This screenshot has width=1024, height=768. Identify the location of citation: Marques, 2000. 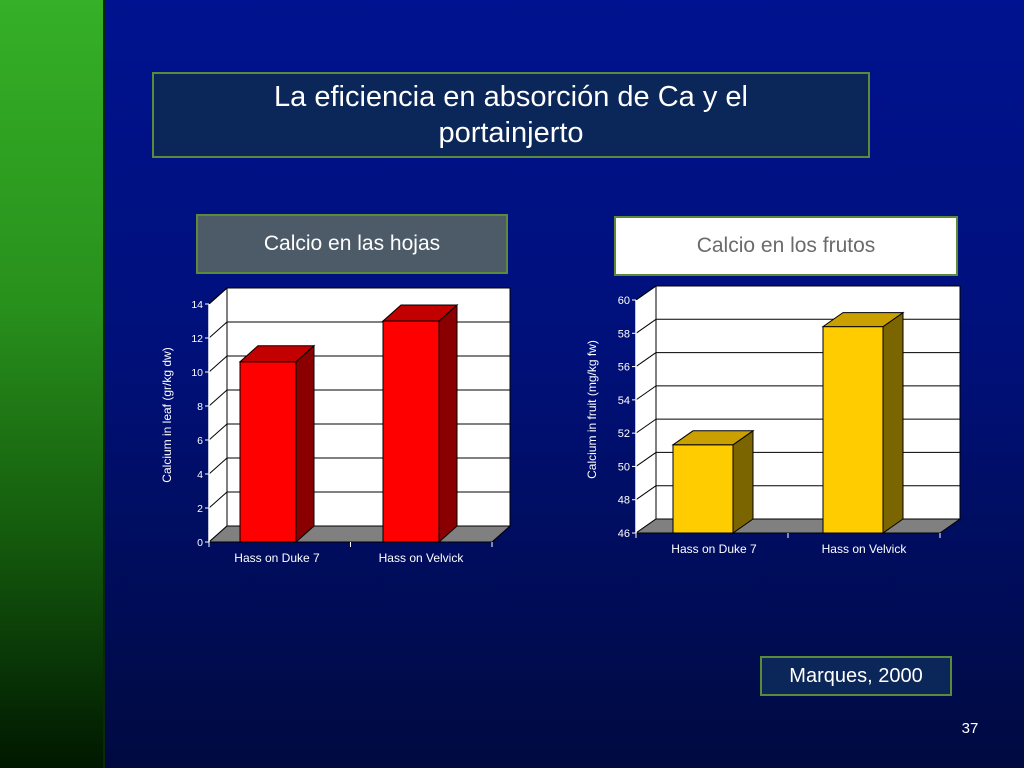
(856, 675).